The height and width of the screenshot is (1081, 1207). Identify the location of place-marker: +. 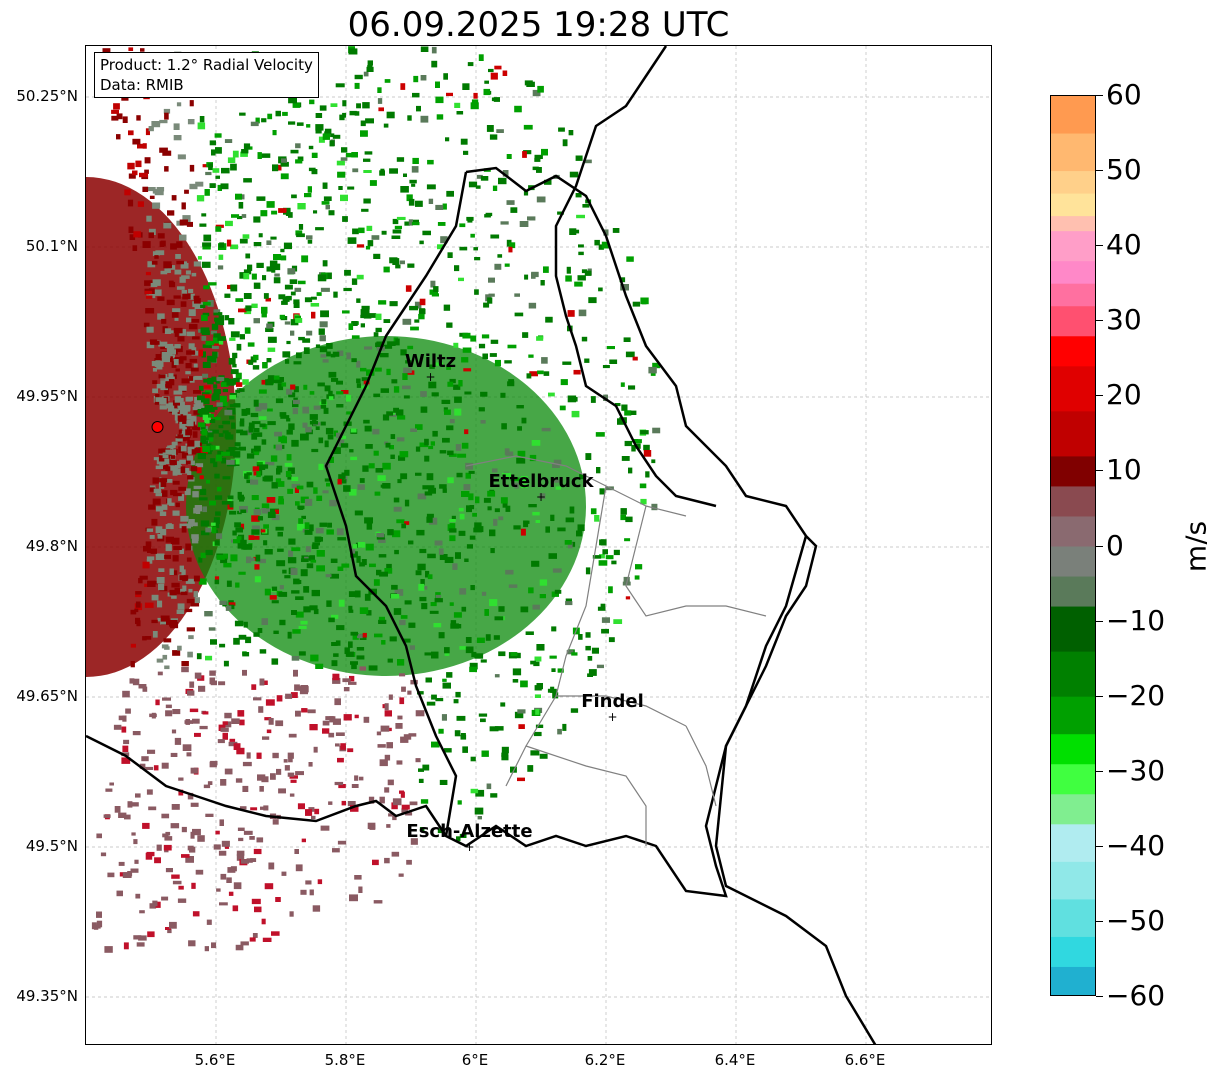
(612, 717).